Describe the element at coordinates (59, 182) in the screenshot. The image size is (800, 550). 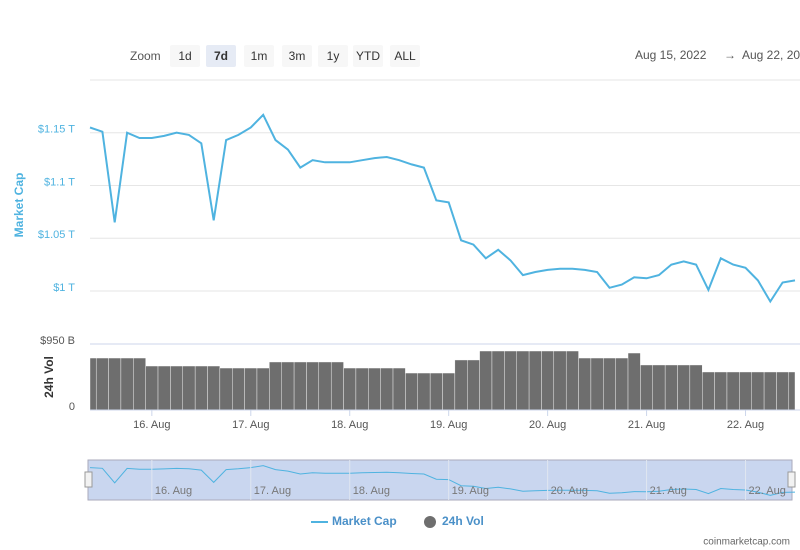
I see `y-tick-label: $1.1 T` at that location.